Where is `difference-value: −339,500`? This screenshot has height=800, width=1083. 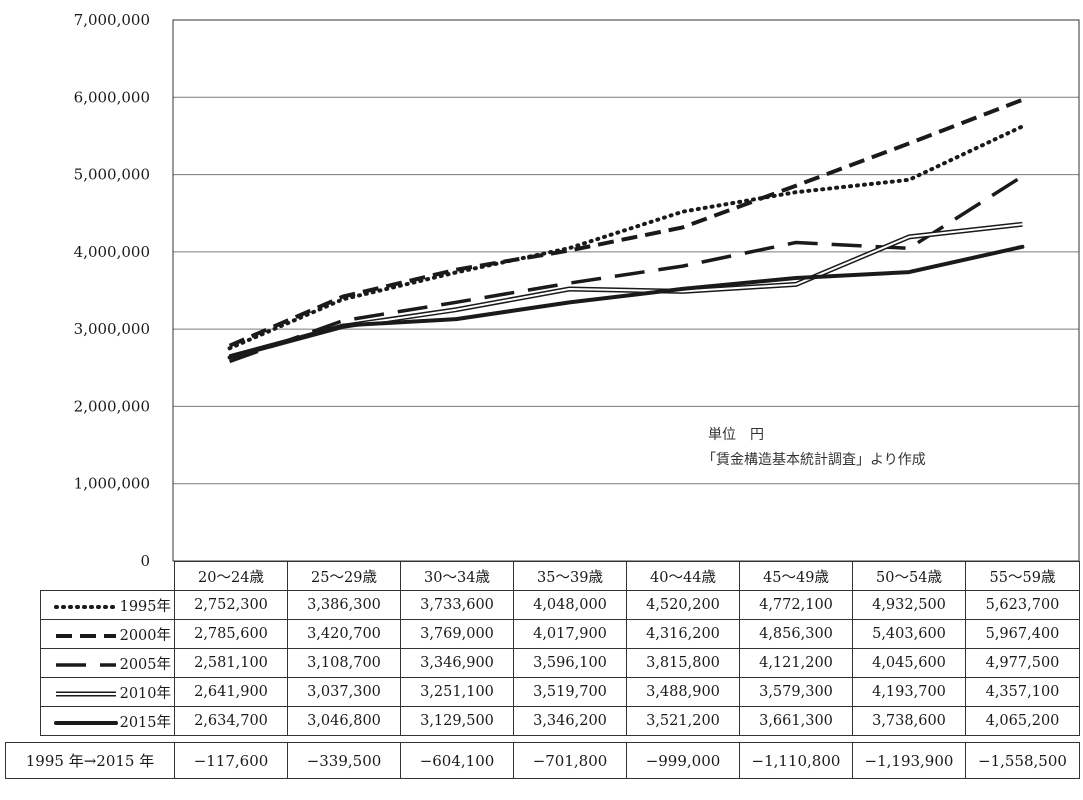 difference-value: −339,500 is located at coordinates (344, 760).